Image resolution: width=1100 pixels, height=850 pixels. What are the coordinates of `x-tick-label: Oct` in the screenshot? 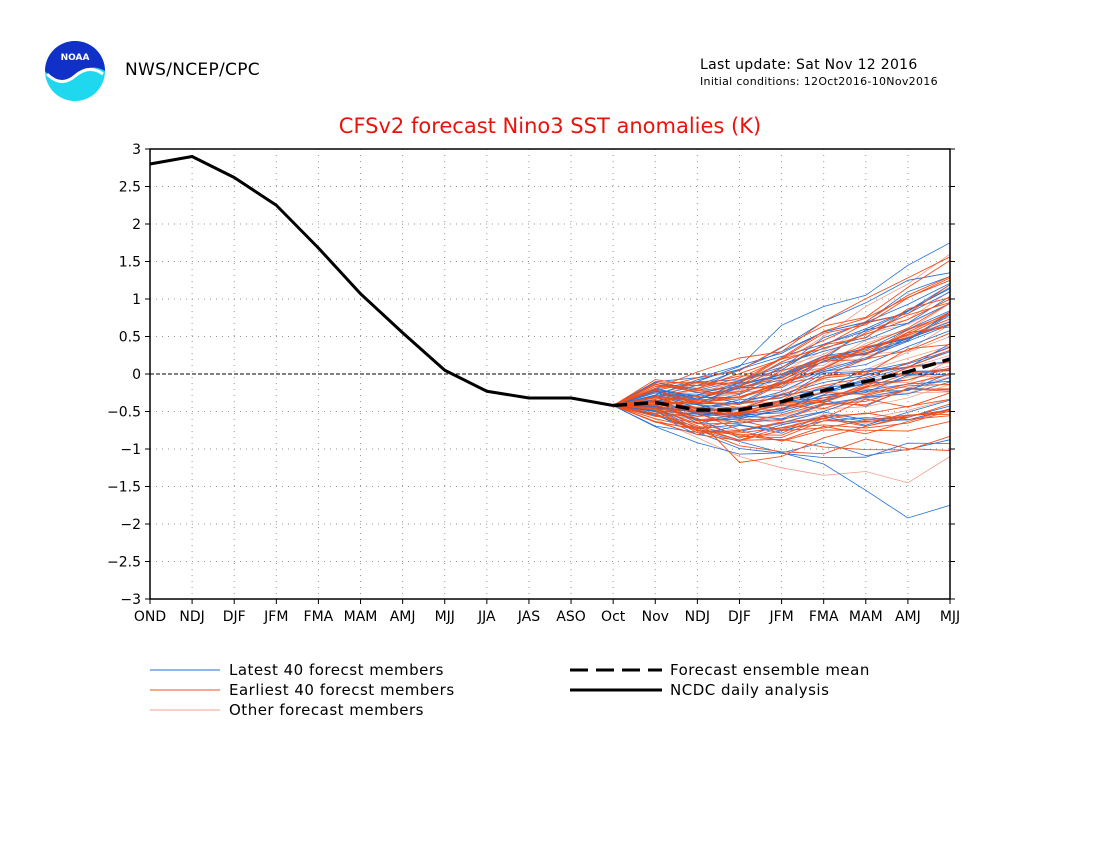 It's located at (613, 617).